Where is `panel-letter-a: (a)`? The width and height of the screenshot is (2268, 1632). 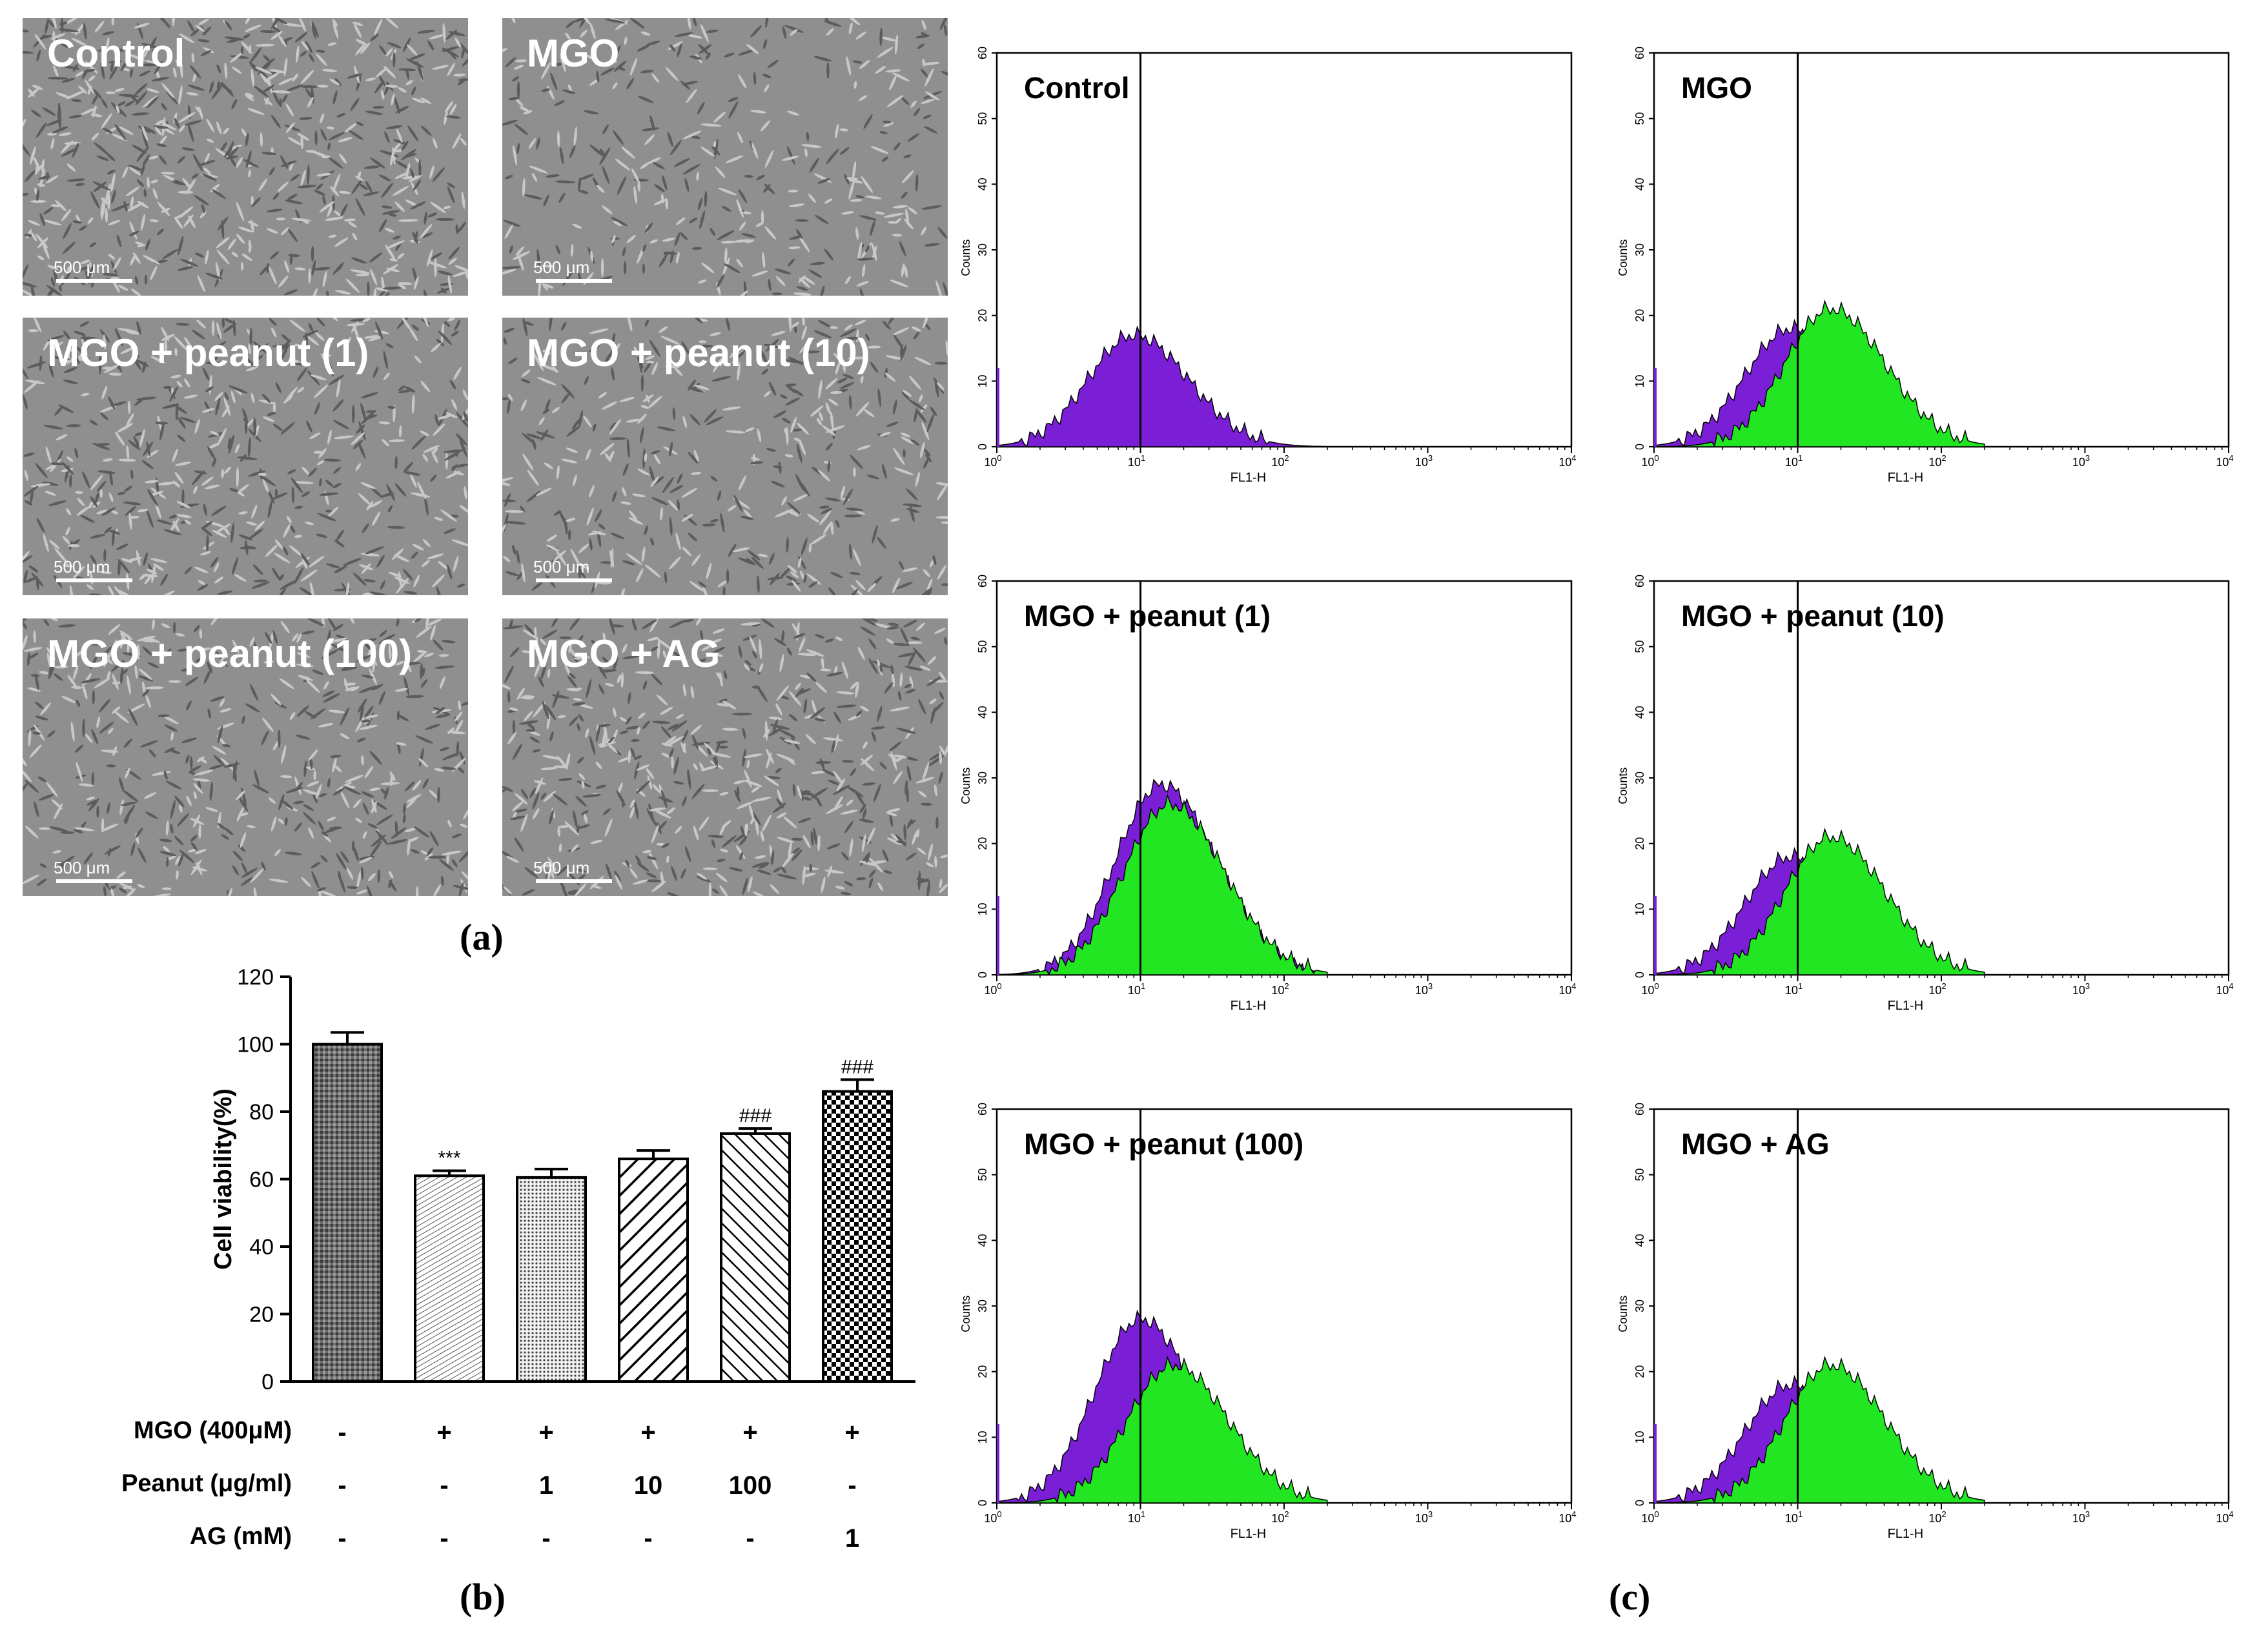
panel-letter-a: (a) is located at coordinates (482, 937).